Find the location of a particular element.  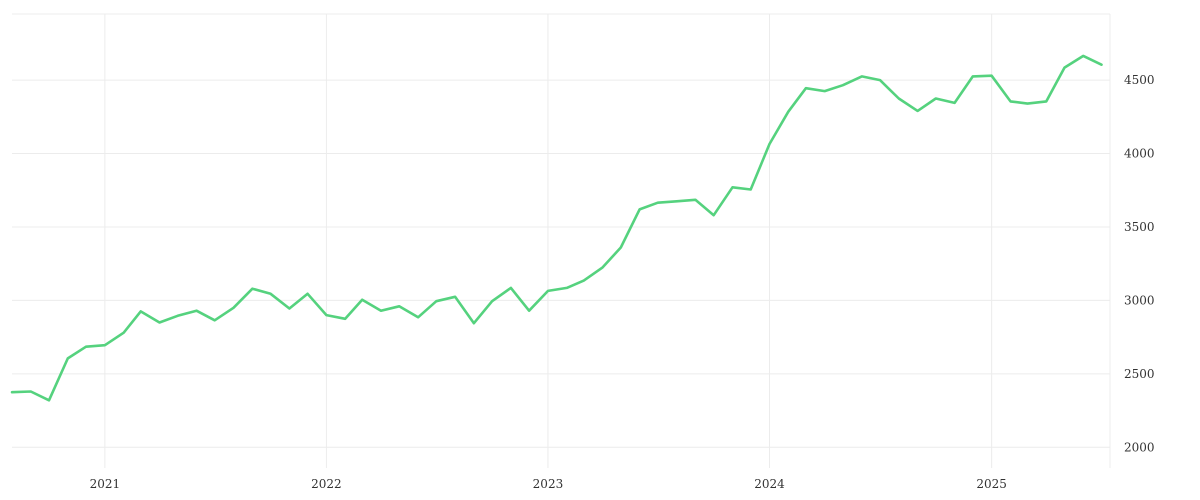

y-tick-label-4000: 4000 is located at coordinates (1139, 154).